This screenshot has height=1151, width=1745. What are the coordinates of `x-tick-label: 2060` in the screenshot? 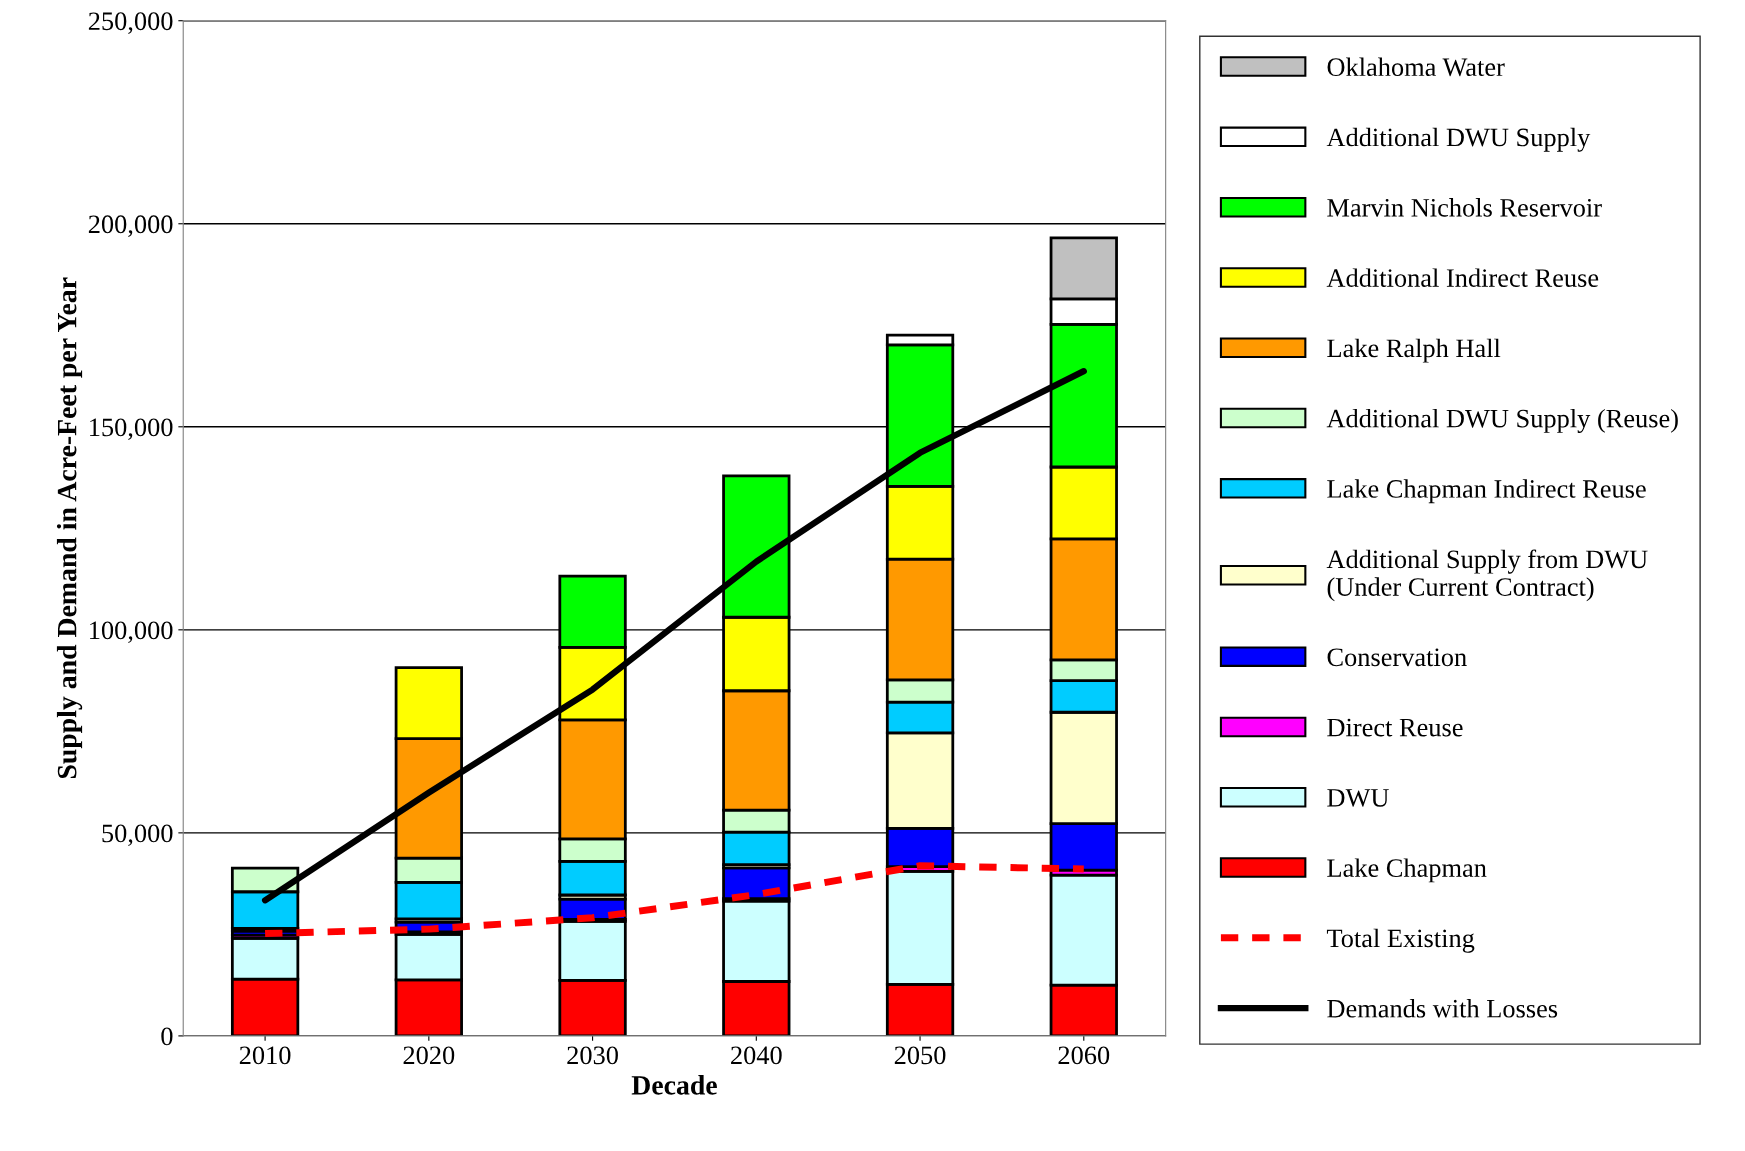 It's located at (1084, 1055).